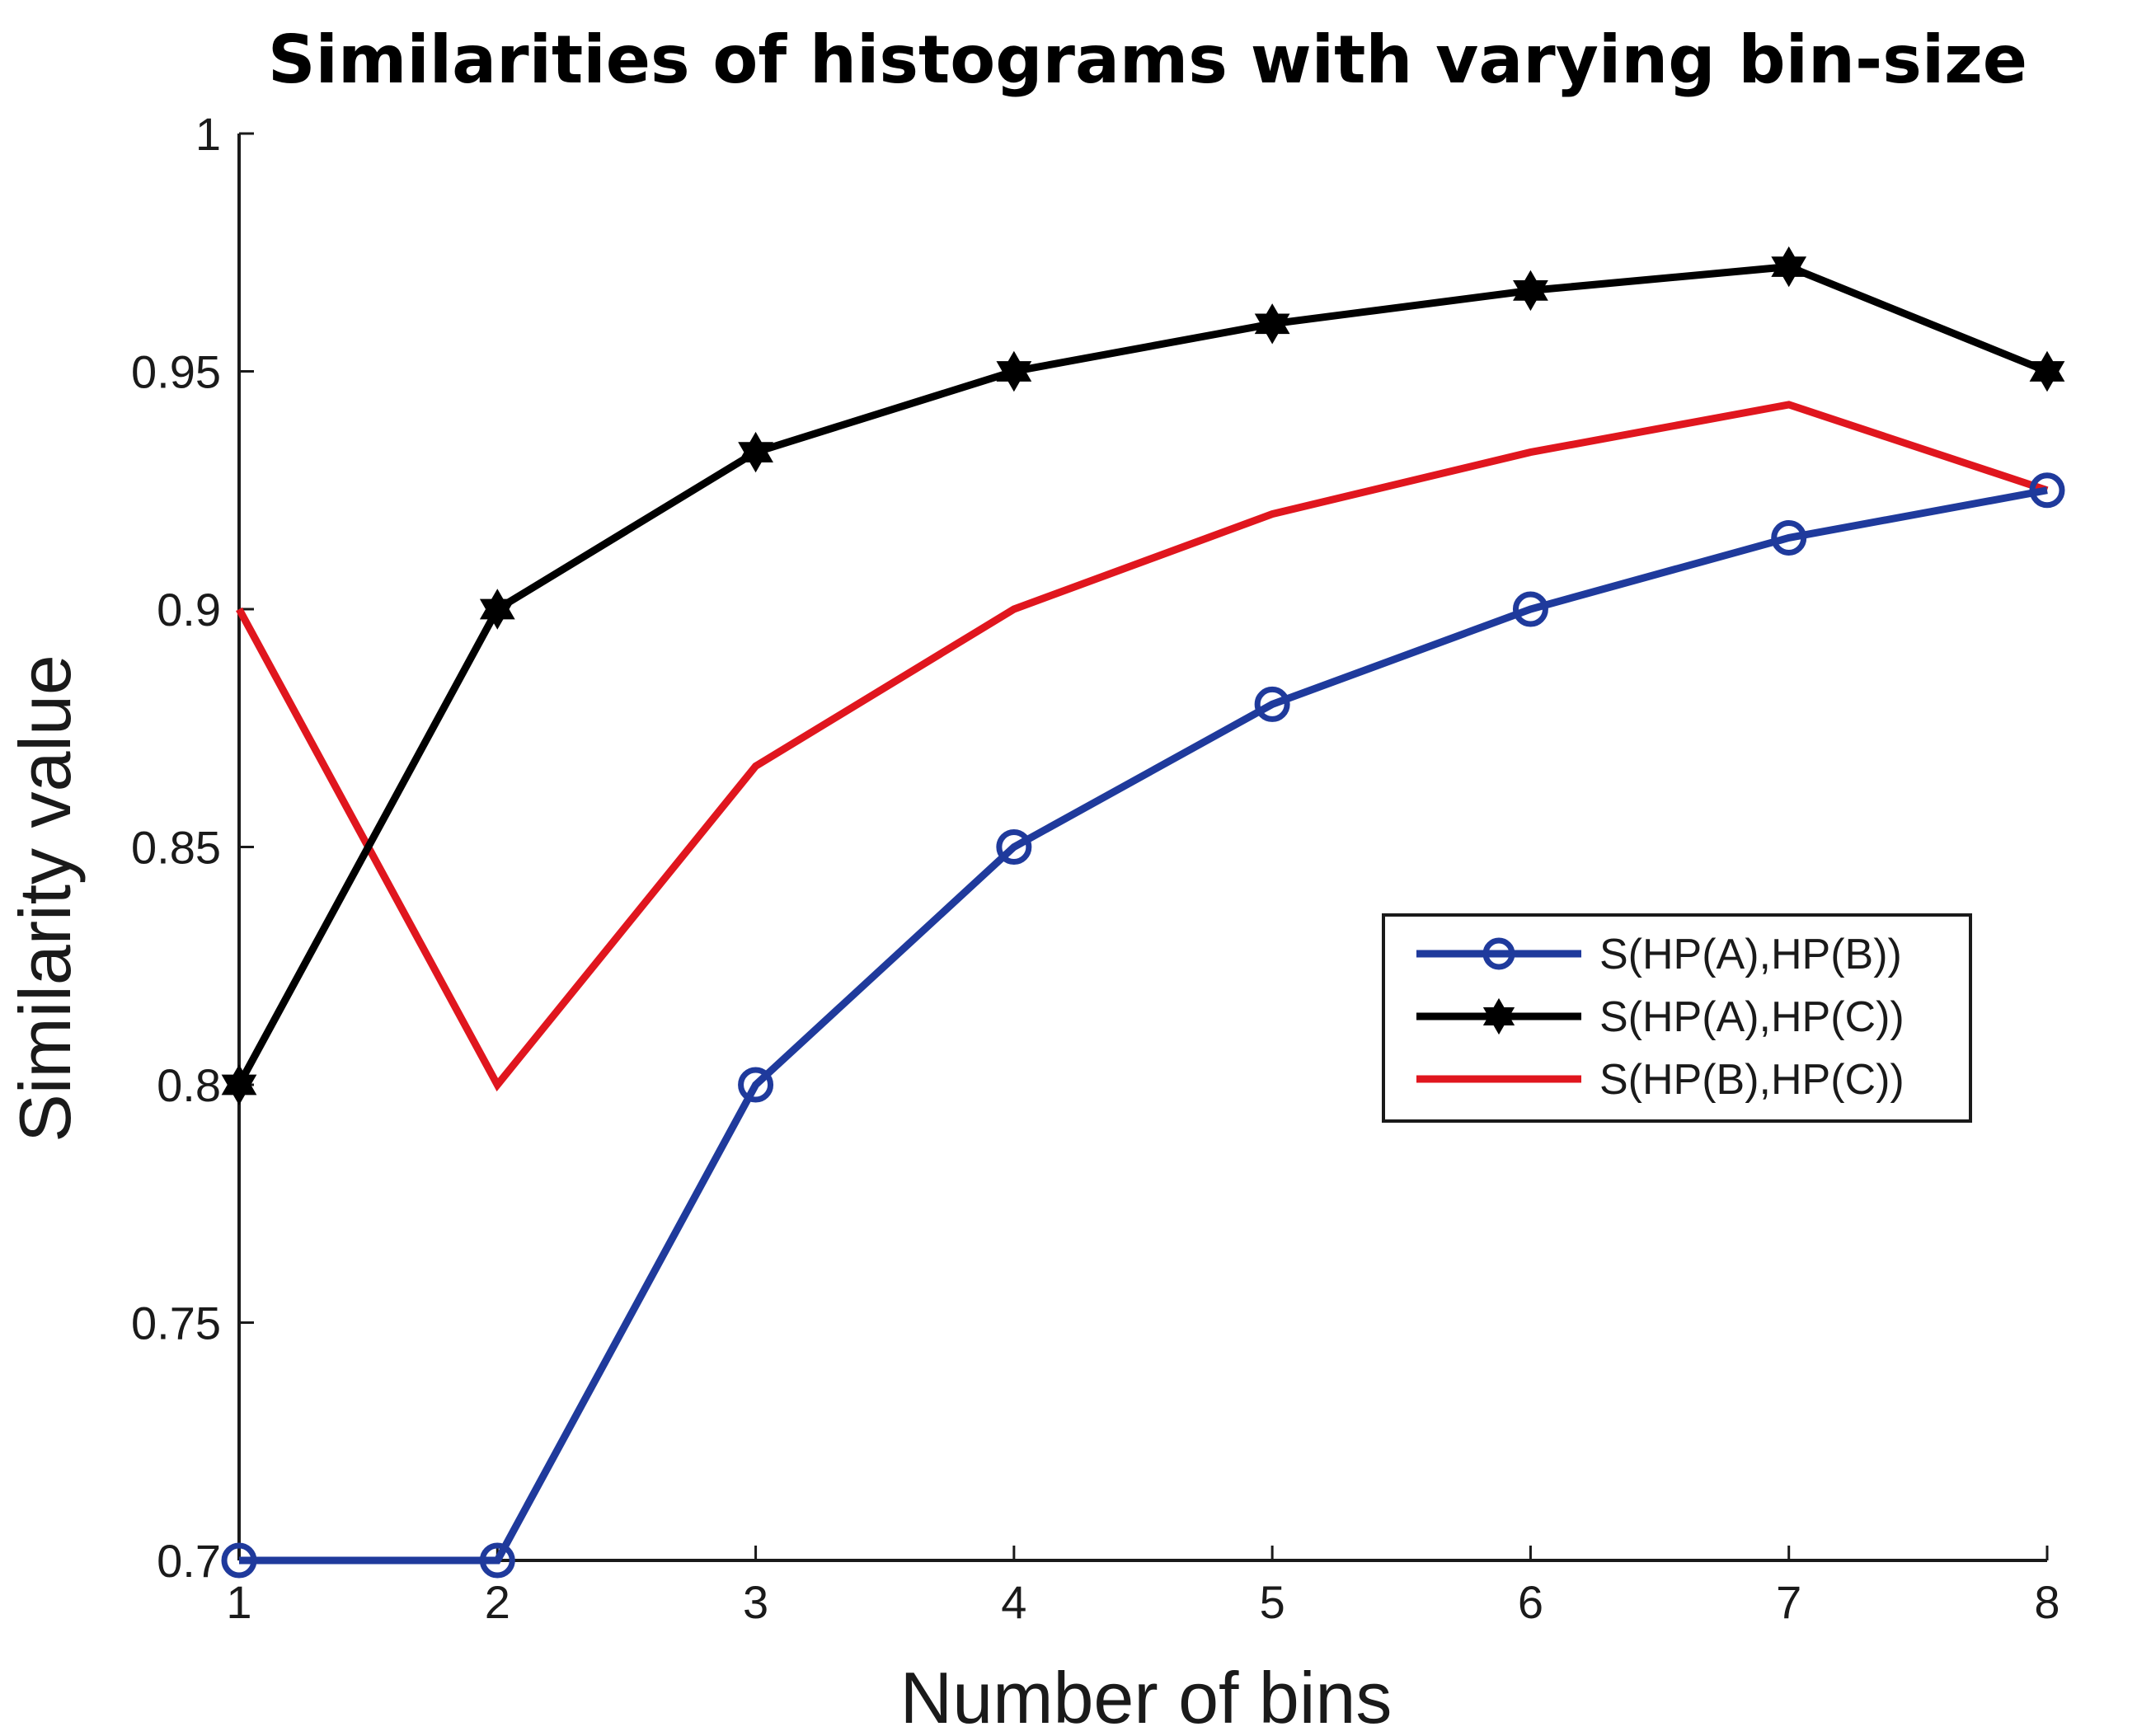  What do you see at coordinates (189, 610) in the screenshot?
I see `y-tick-label: 0.9` at bounding box center [189, 610].